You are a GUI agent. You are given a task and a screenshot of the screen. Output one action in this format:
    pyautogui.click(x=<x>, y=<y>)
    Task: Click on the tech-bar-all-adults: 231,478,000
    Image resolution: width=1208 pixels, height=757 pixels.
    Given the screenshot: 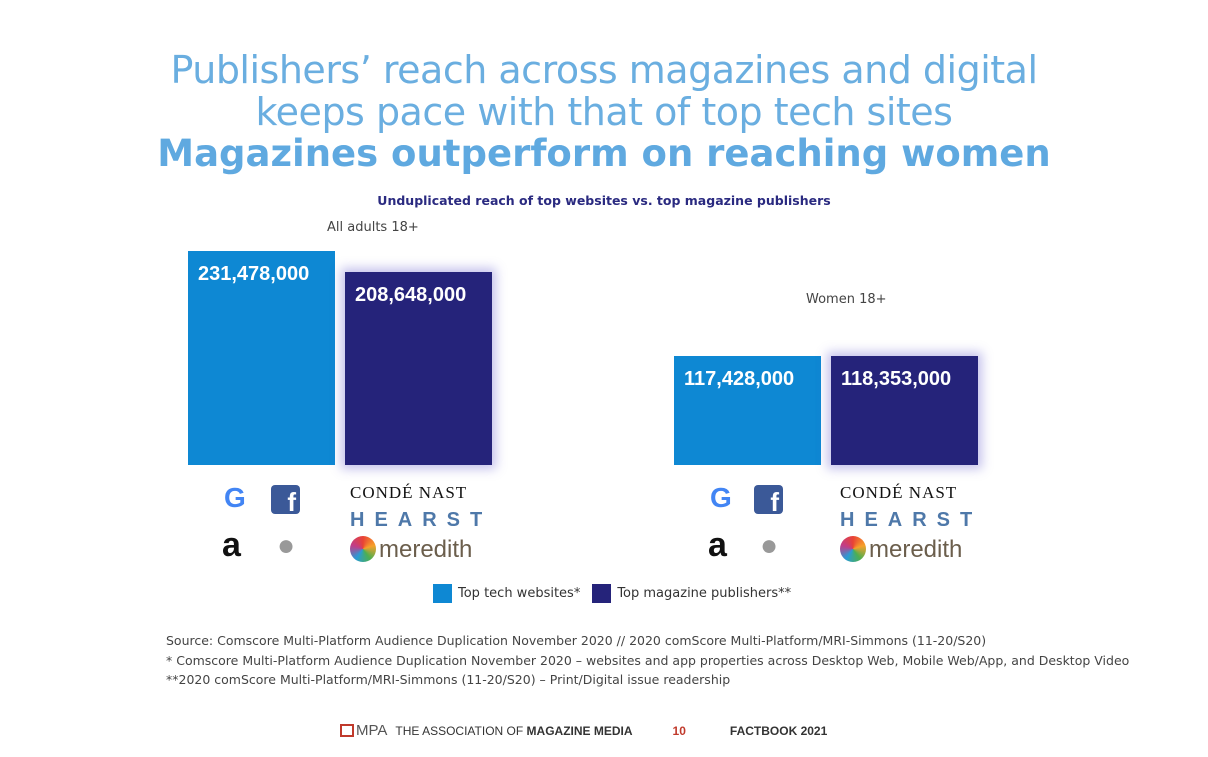 What is the action you would take?
    pyautogui.click(x=261, y=358)
    